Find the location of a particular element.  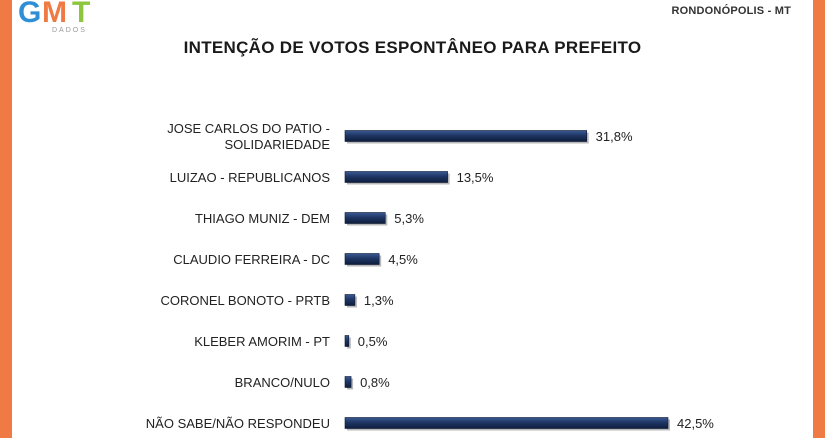

value-label: 4,5% is located at coordinates (403, 259).